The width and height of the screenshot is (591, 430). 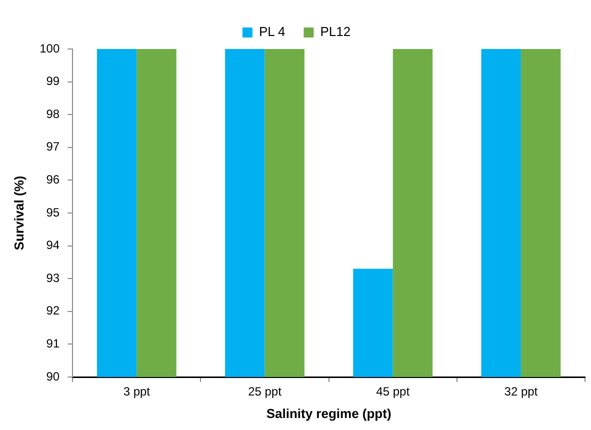 What do you see at coordinates (18, 213) in the screenshot?
I see `y-axis-title: Survival (%)` at bounding box center [18, 213].